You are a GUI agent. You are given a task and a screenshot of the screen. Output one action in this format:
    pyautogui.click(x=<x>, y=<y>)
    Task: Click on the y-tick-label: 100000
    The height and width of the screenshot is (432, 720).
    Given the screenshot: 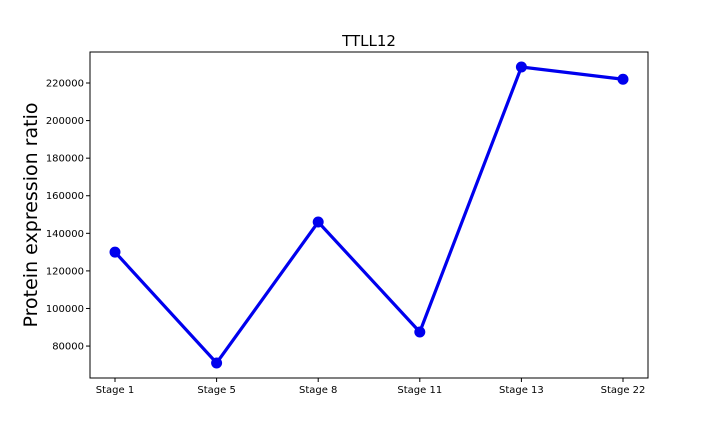 What is the action you would take?
    pyautogui.click(x=65, y=309)
    